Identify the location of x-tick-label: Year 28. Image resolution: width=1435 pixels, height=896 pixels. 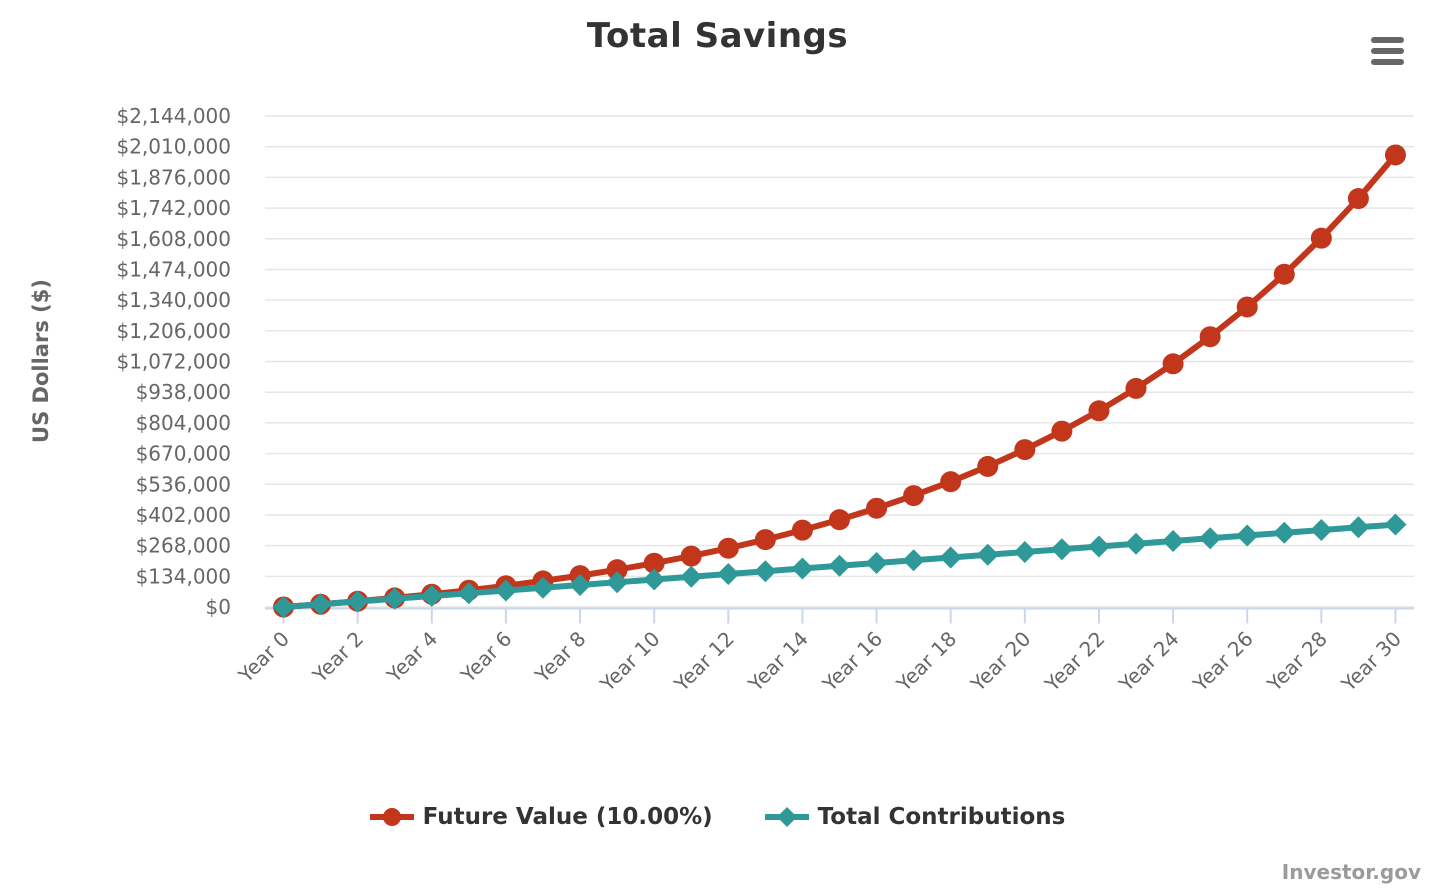
(1297, 662).